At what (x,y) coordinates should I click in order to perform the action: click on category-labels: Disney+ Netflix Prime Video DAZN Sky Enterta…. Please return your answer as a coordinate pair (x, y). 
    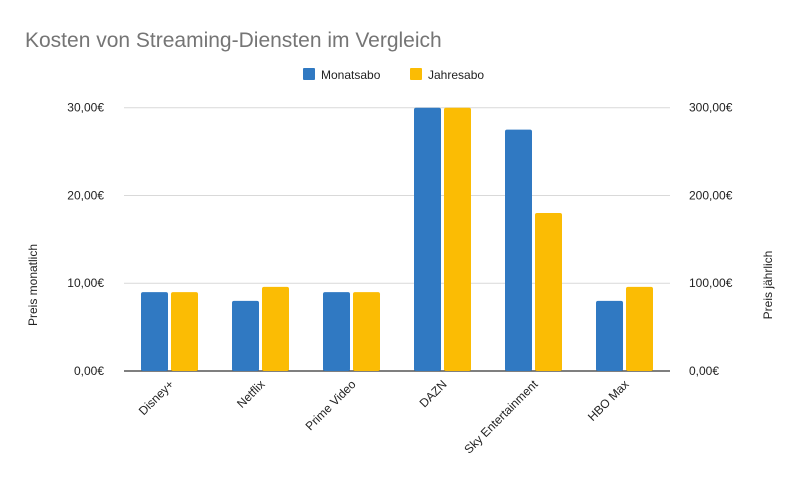
    Looking at the image, I should click on (384, 417).